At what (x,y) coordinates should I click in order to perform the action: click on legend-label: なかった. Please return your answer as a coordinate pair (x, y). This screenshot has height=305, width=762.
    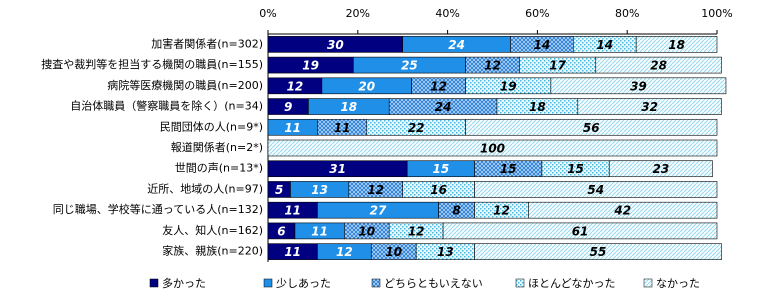
    Looking at the image, I should click on (678, 283).